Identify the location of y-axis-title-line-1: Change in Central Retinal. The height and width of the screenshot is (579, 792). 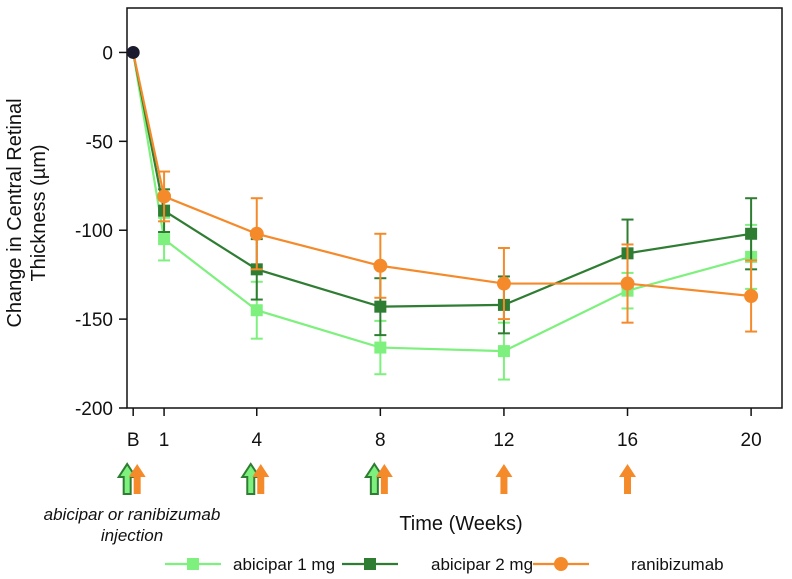
(15, 212).